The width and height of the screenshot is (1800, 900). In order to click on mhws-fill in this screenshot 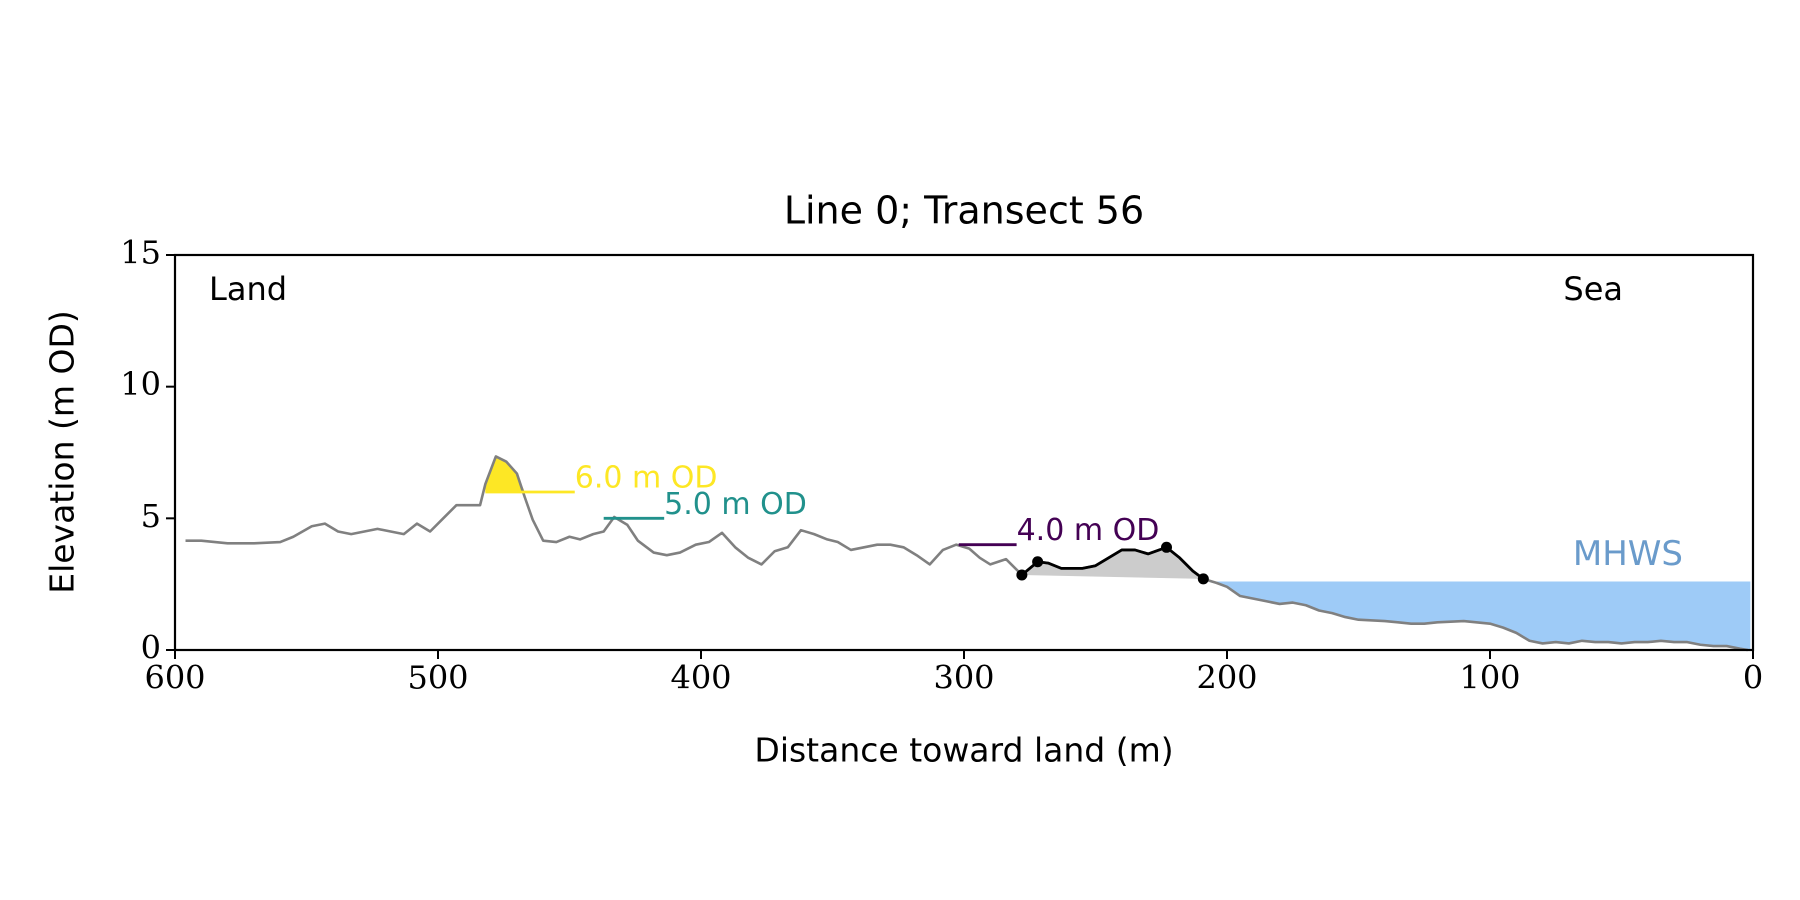, I will do `click(1483, 615)`.